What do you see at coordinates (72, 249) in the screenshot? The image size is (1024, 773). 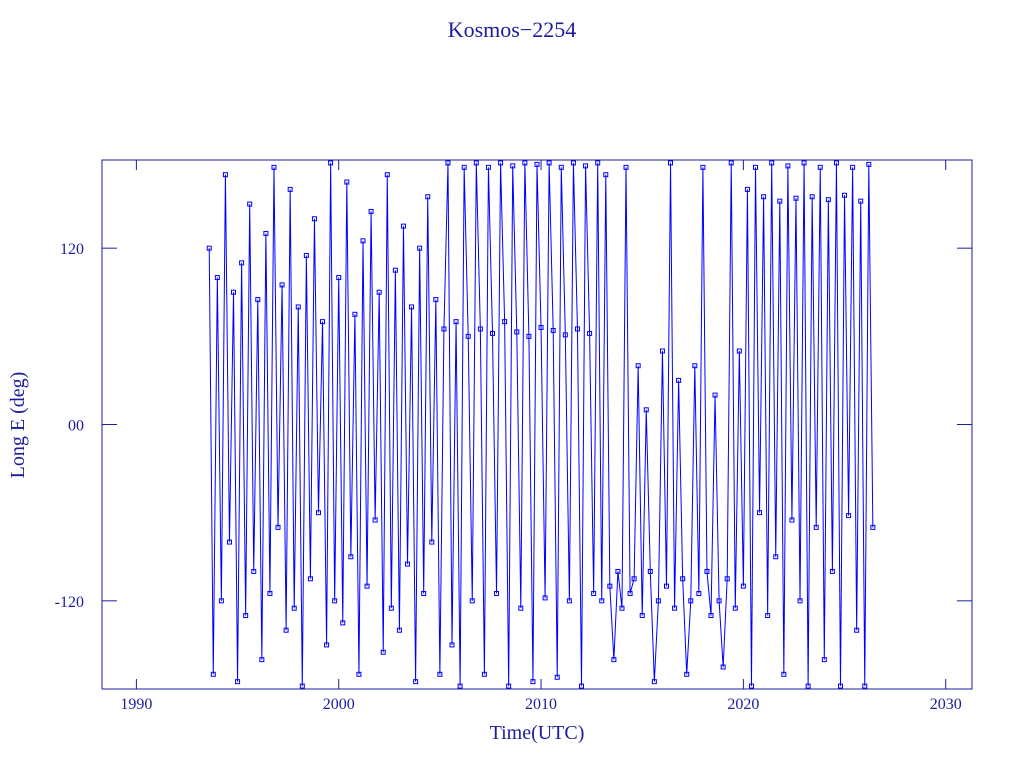 I see `y-tick-label: 120` at bounding box center [72, 249].